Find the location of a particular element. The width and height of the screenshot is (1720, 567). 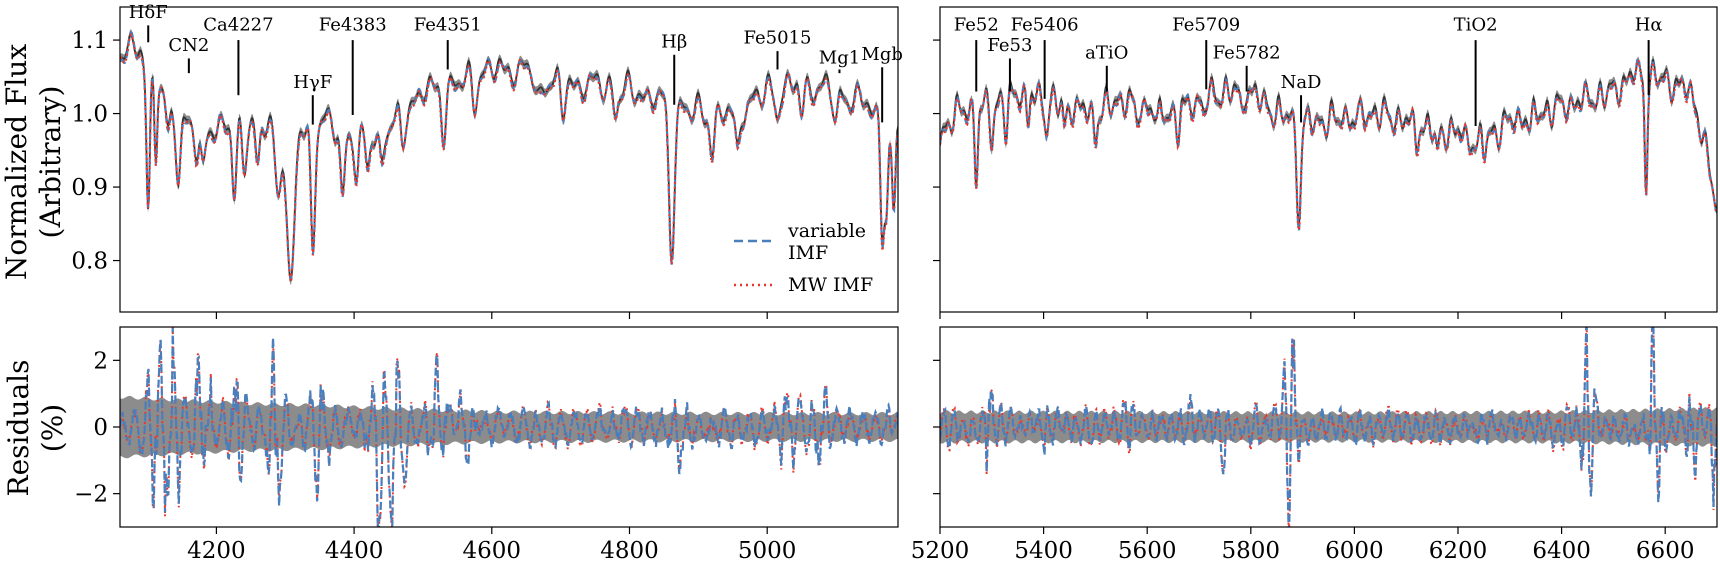

line-index-label: Fe5015 is located at coordinates (778, 38).